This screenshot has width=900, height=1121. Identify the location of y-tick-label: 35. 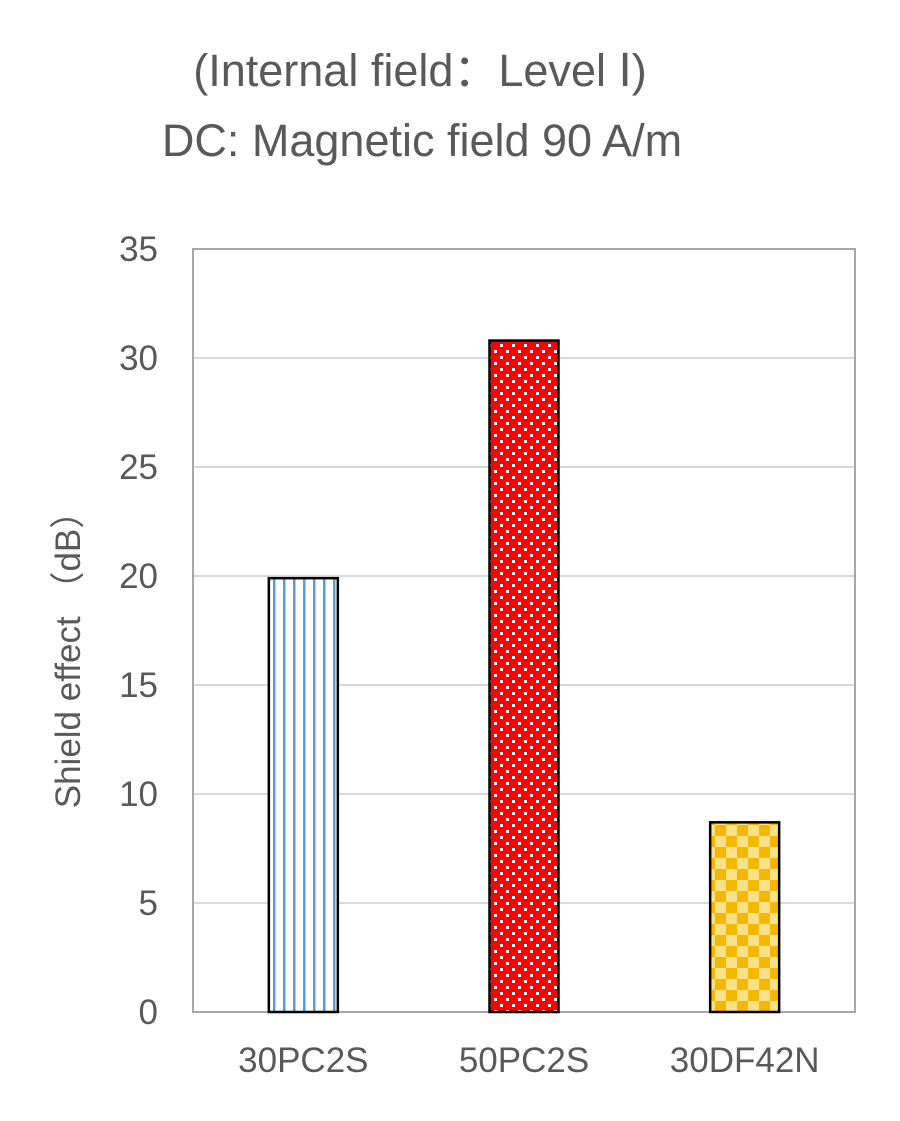
(138, 249).